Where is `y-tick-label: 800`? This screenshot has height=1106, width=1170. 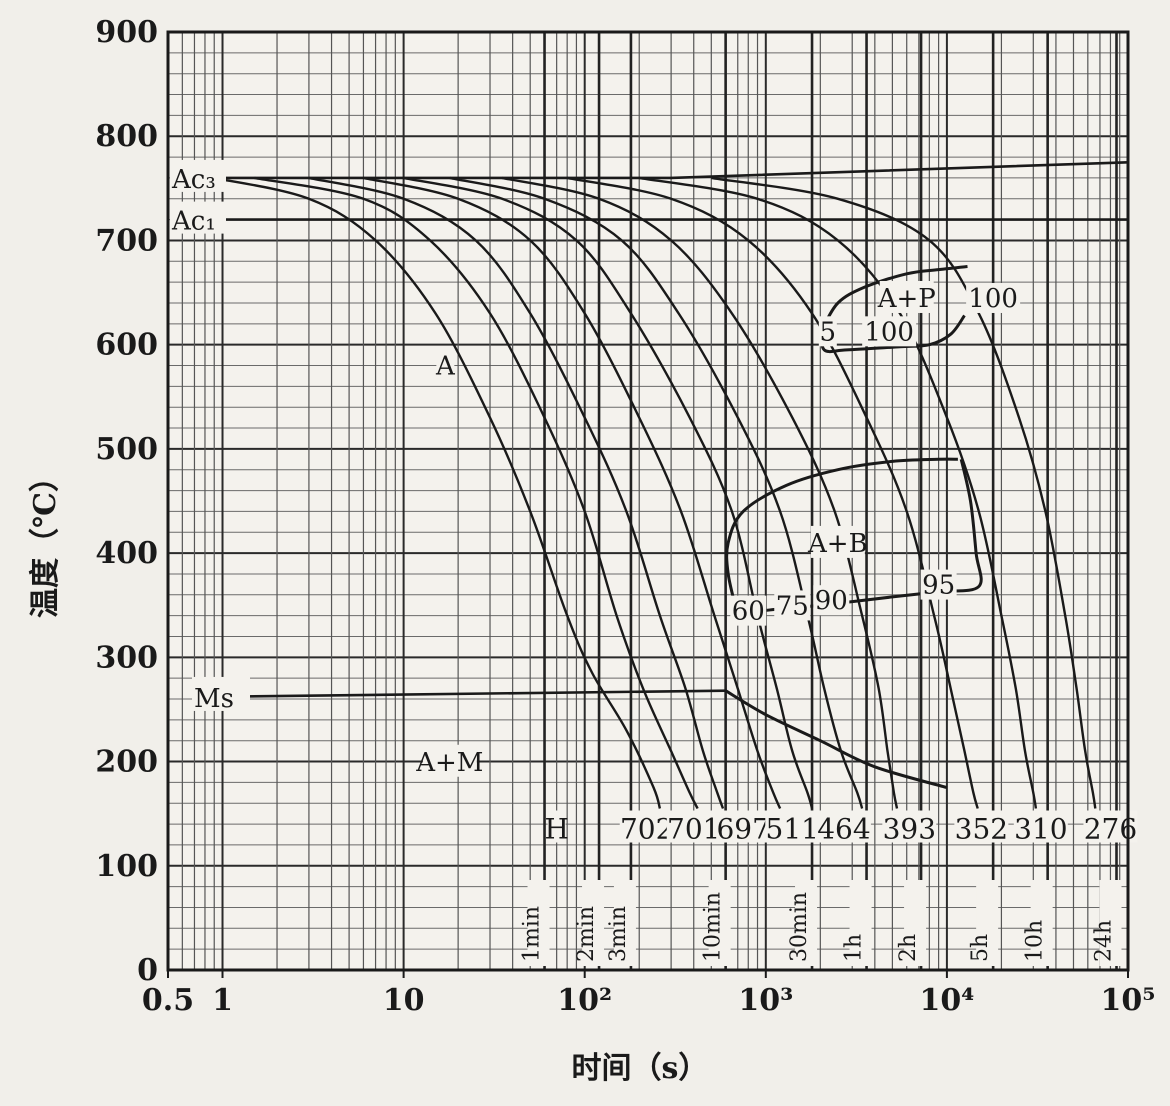 y-tick-label: 800 is located at coordinates (126, 136).